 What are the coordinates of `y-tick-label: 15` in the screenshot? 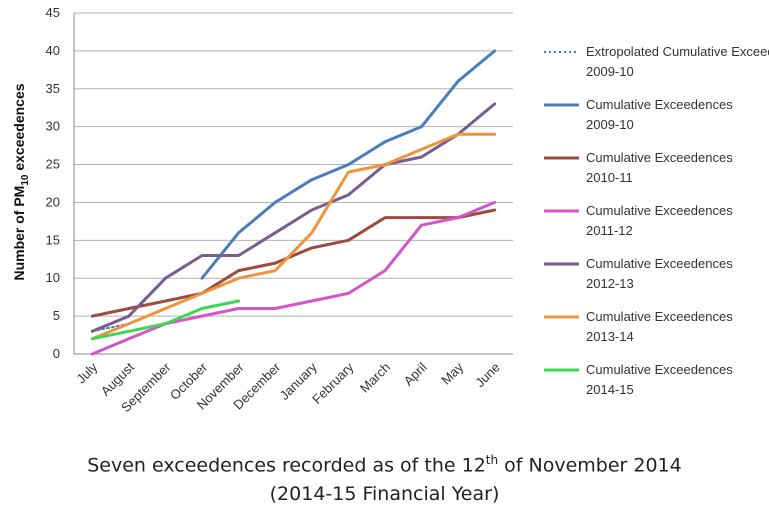 It's located at (53, 239).